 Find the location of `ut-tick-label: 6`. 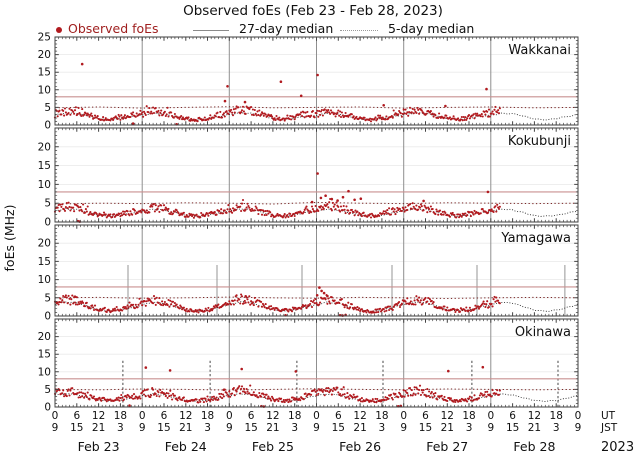

ut-tick-label: 6 is located at coordinates (76, 416).